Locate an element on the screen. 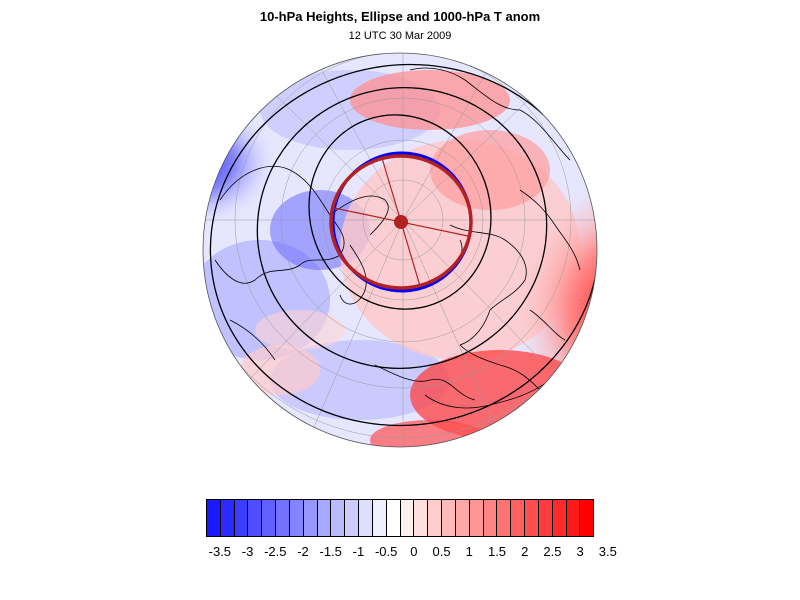 The height and width of the screenshot is (600, 800). colorbar-tick-label: 2.5 is located at coordinates (552, 551).